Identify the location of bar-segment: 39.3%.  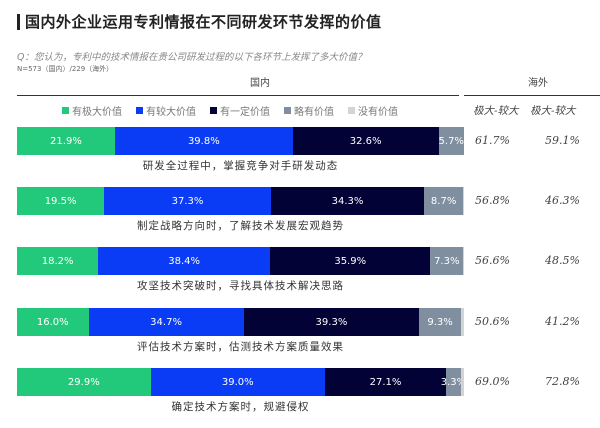
(331, 322).